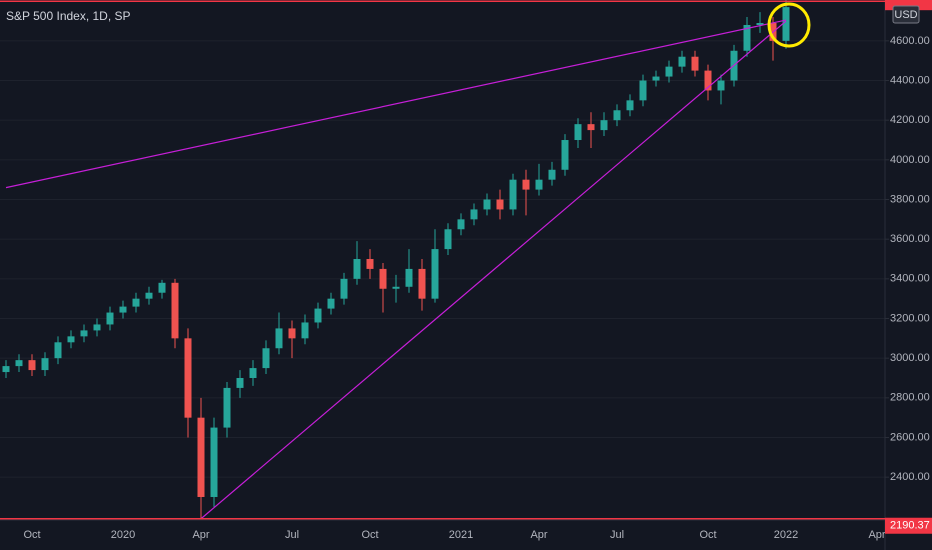  I want to click on y-tick-label: 4000.00, so click(910, 160).